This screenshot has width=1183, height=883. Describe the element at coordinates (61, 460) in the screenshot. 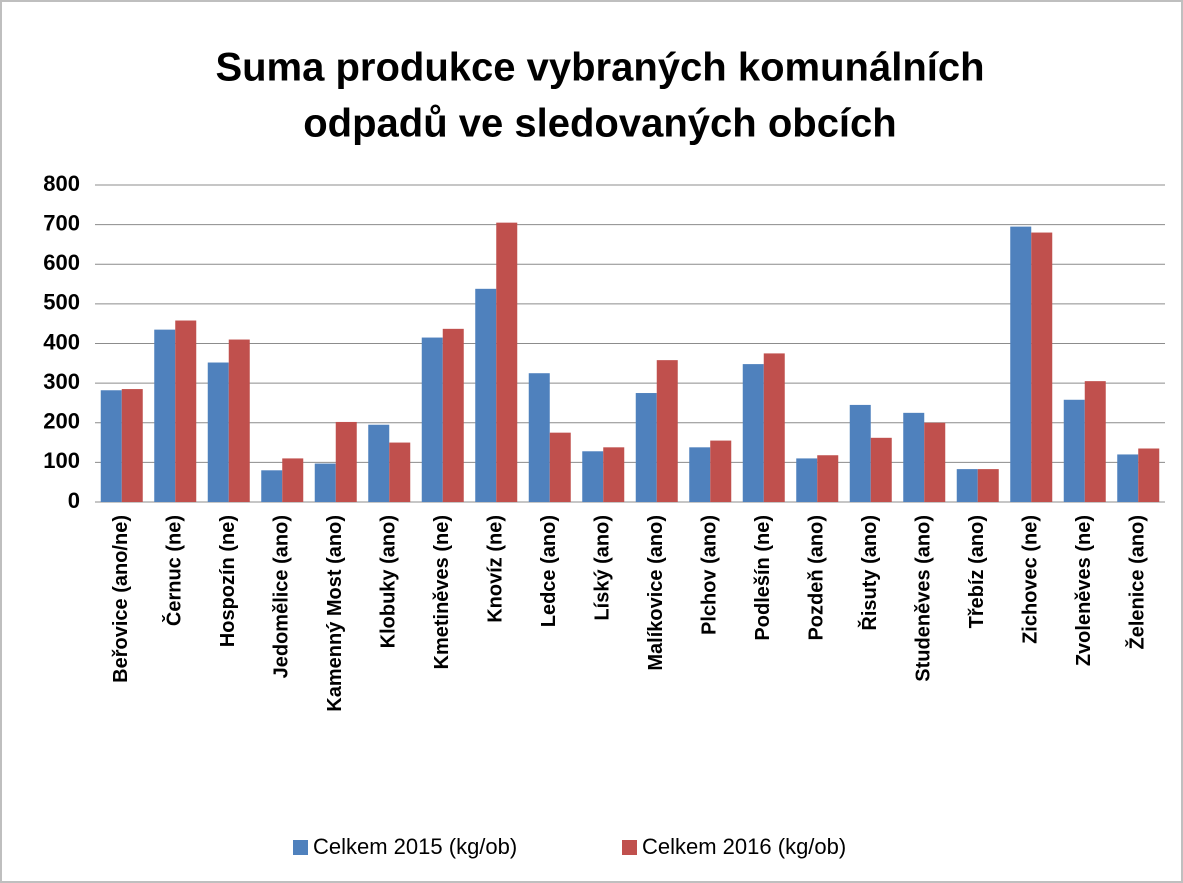

I see `y-tick-label: 100` at that location.